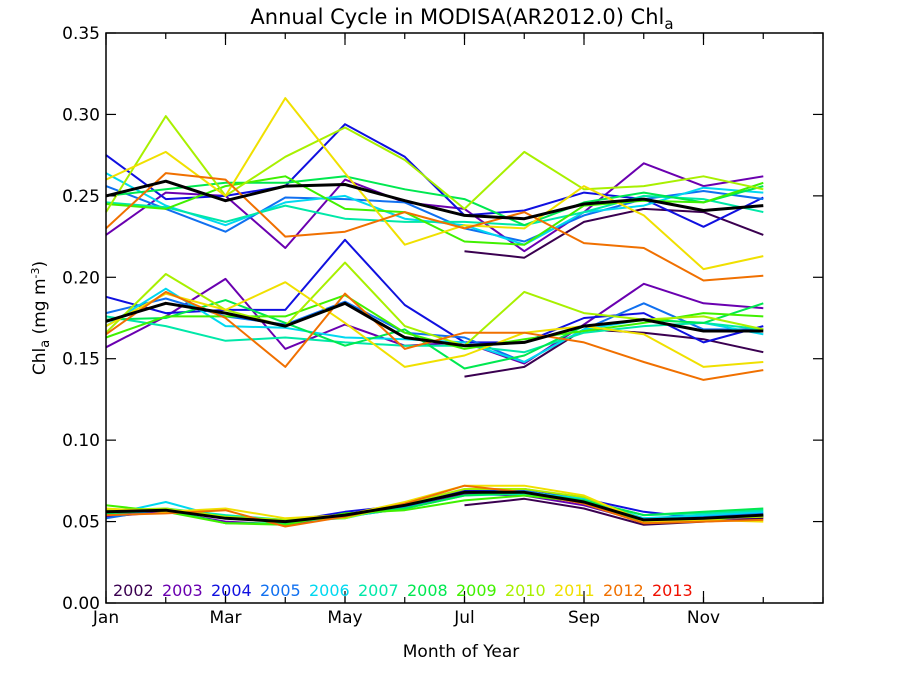  Describe the element at coordinates (81, 278) in the screenshot. I see `y-tick-label: 0.20` at that location.